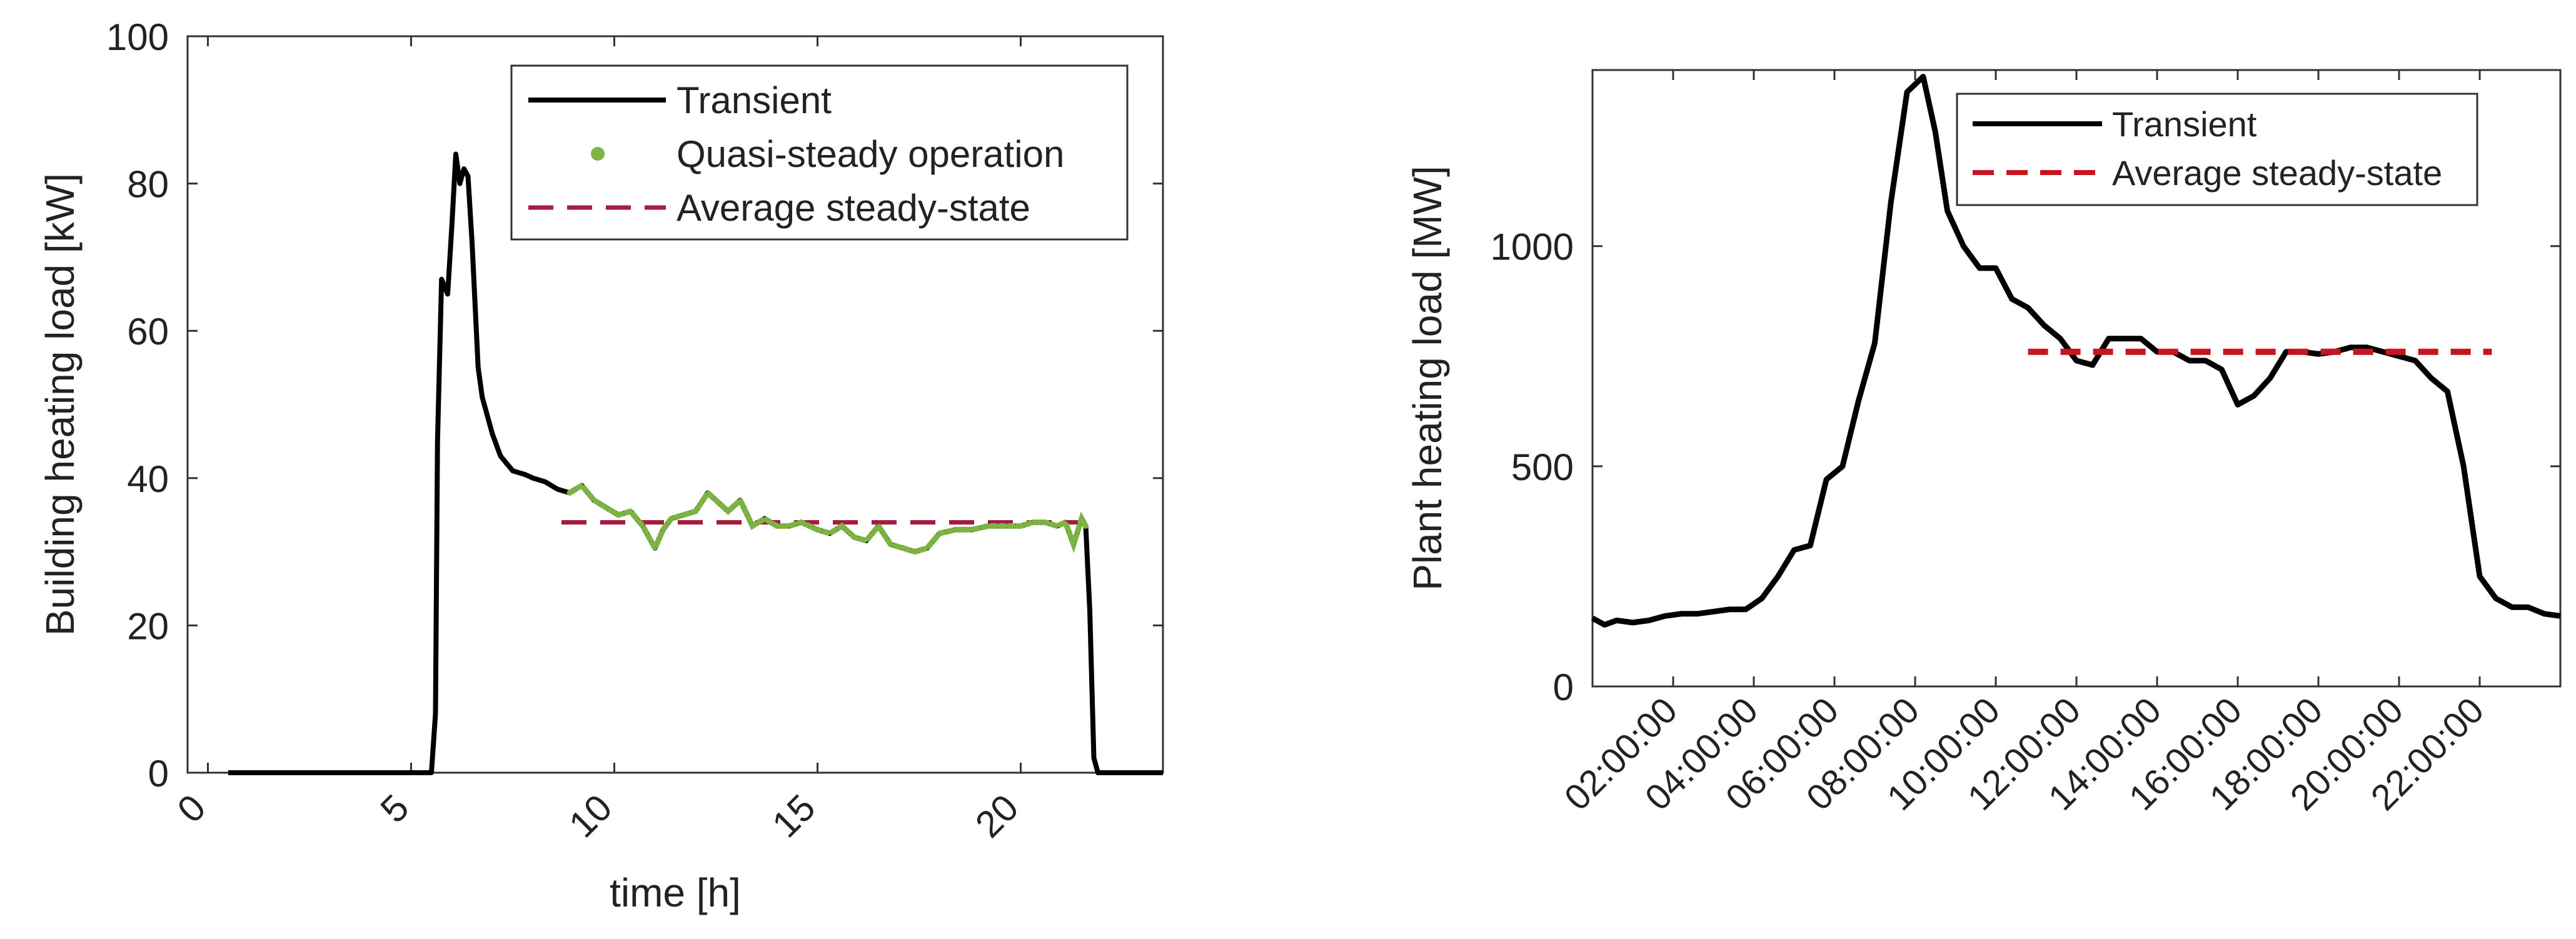 Image resolution: width=2576 pixels, height=939 pixels. Describe the element at coordinates (675, 892) in the screenshot. I see `left-x-axis-label: time [h]` at that location.